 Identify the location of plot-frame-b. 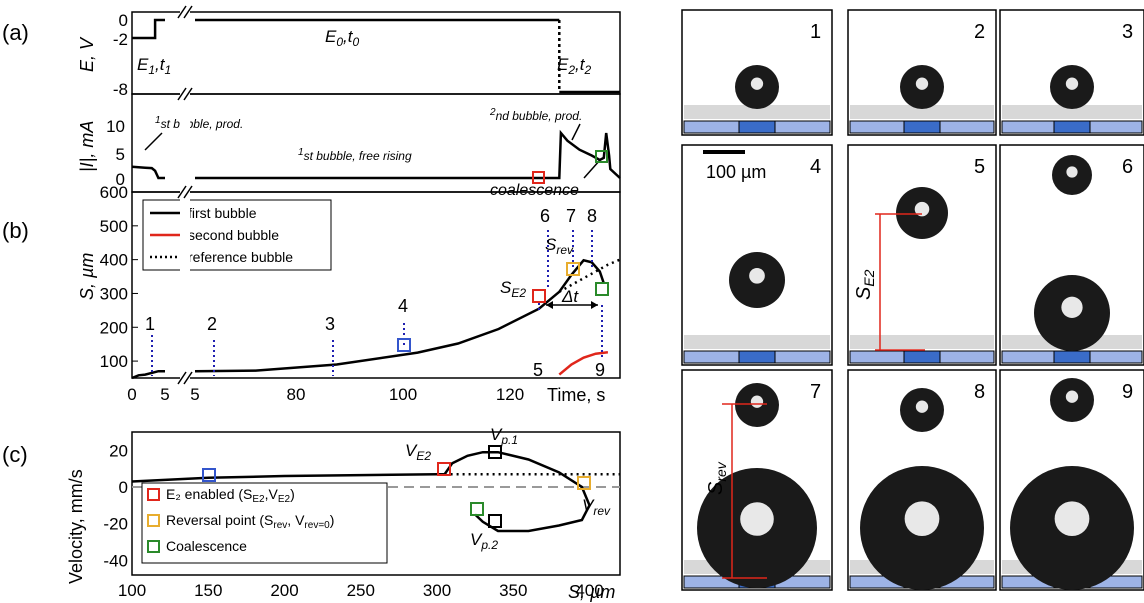
(376, 285).